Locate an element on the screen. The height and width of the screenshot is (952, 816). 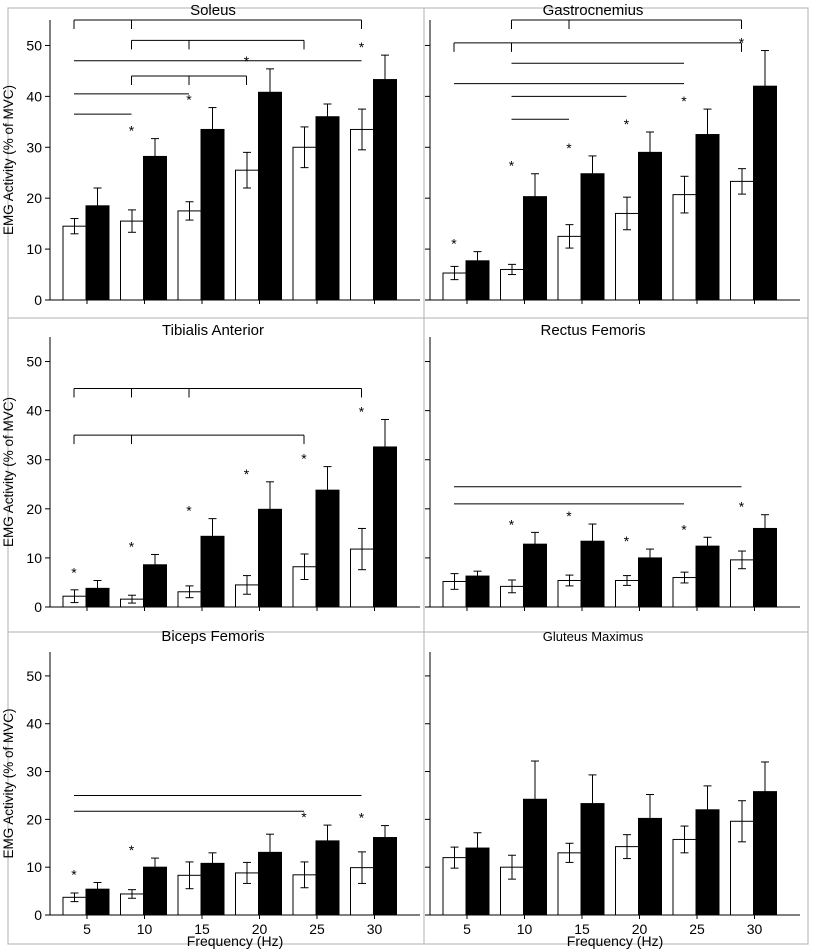
panel-title: Soleus is located at coordinates (213, 10).